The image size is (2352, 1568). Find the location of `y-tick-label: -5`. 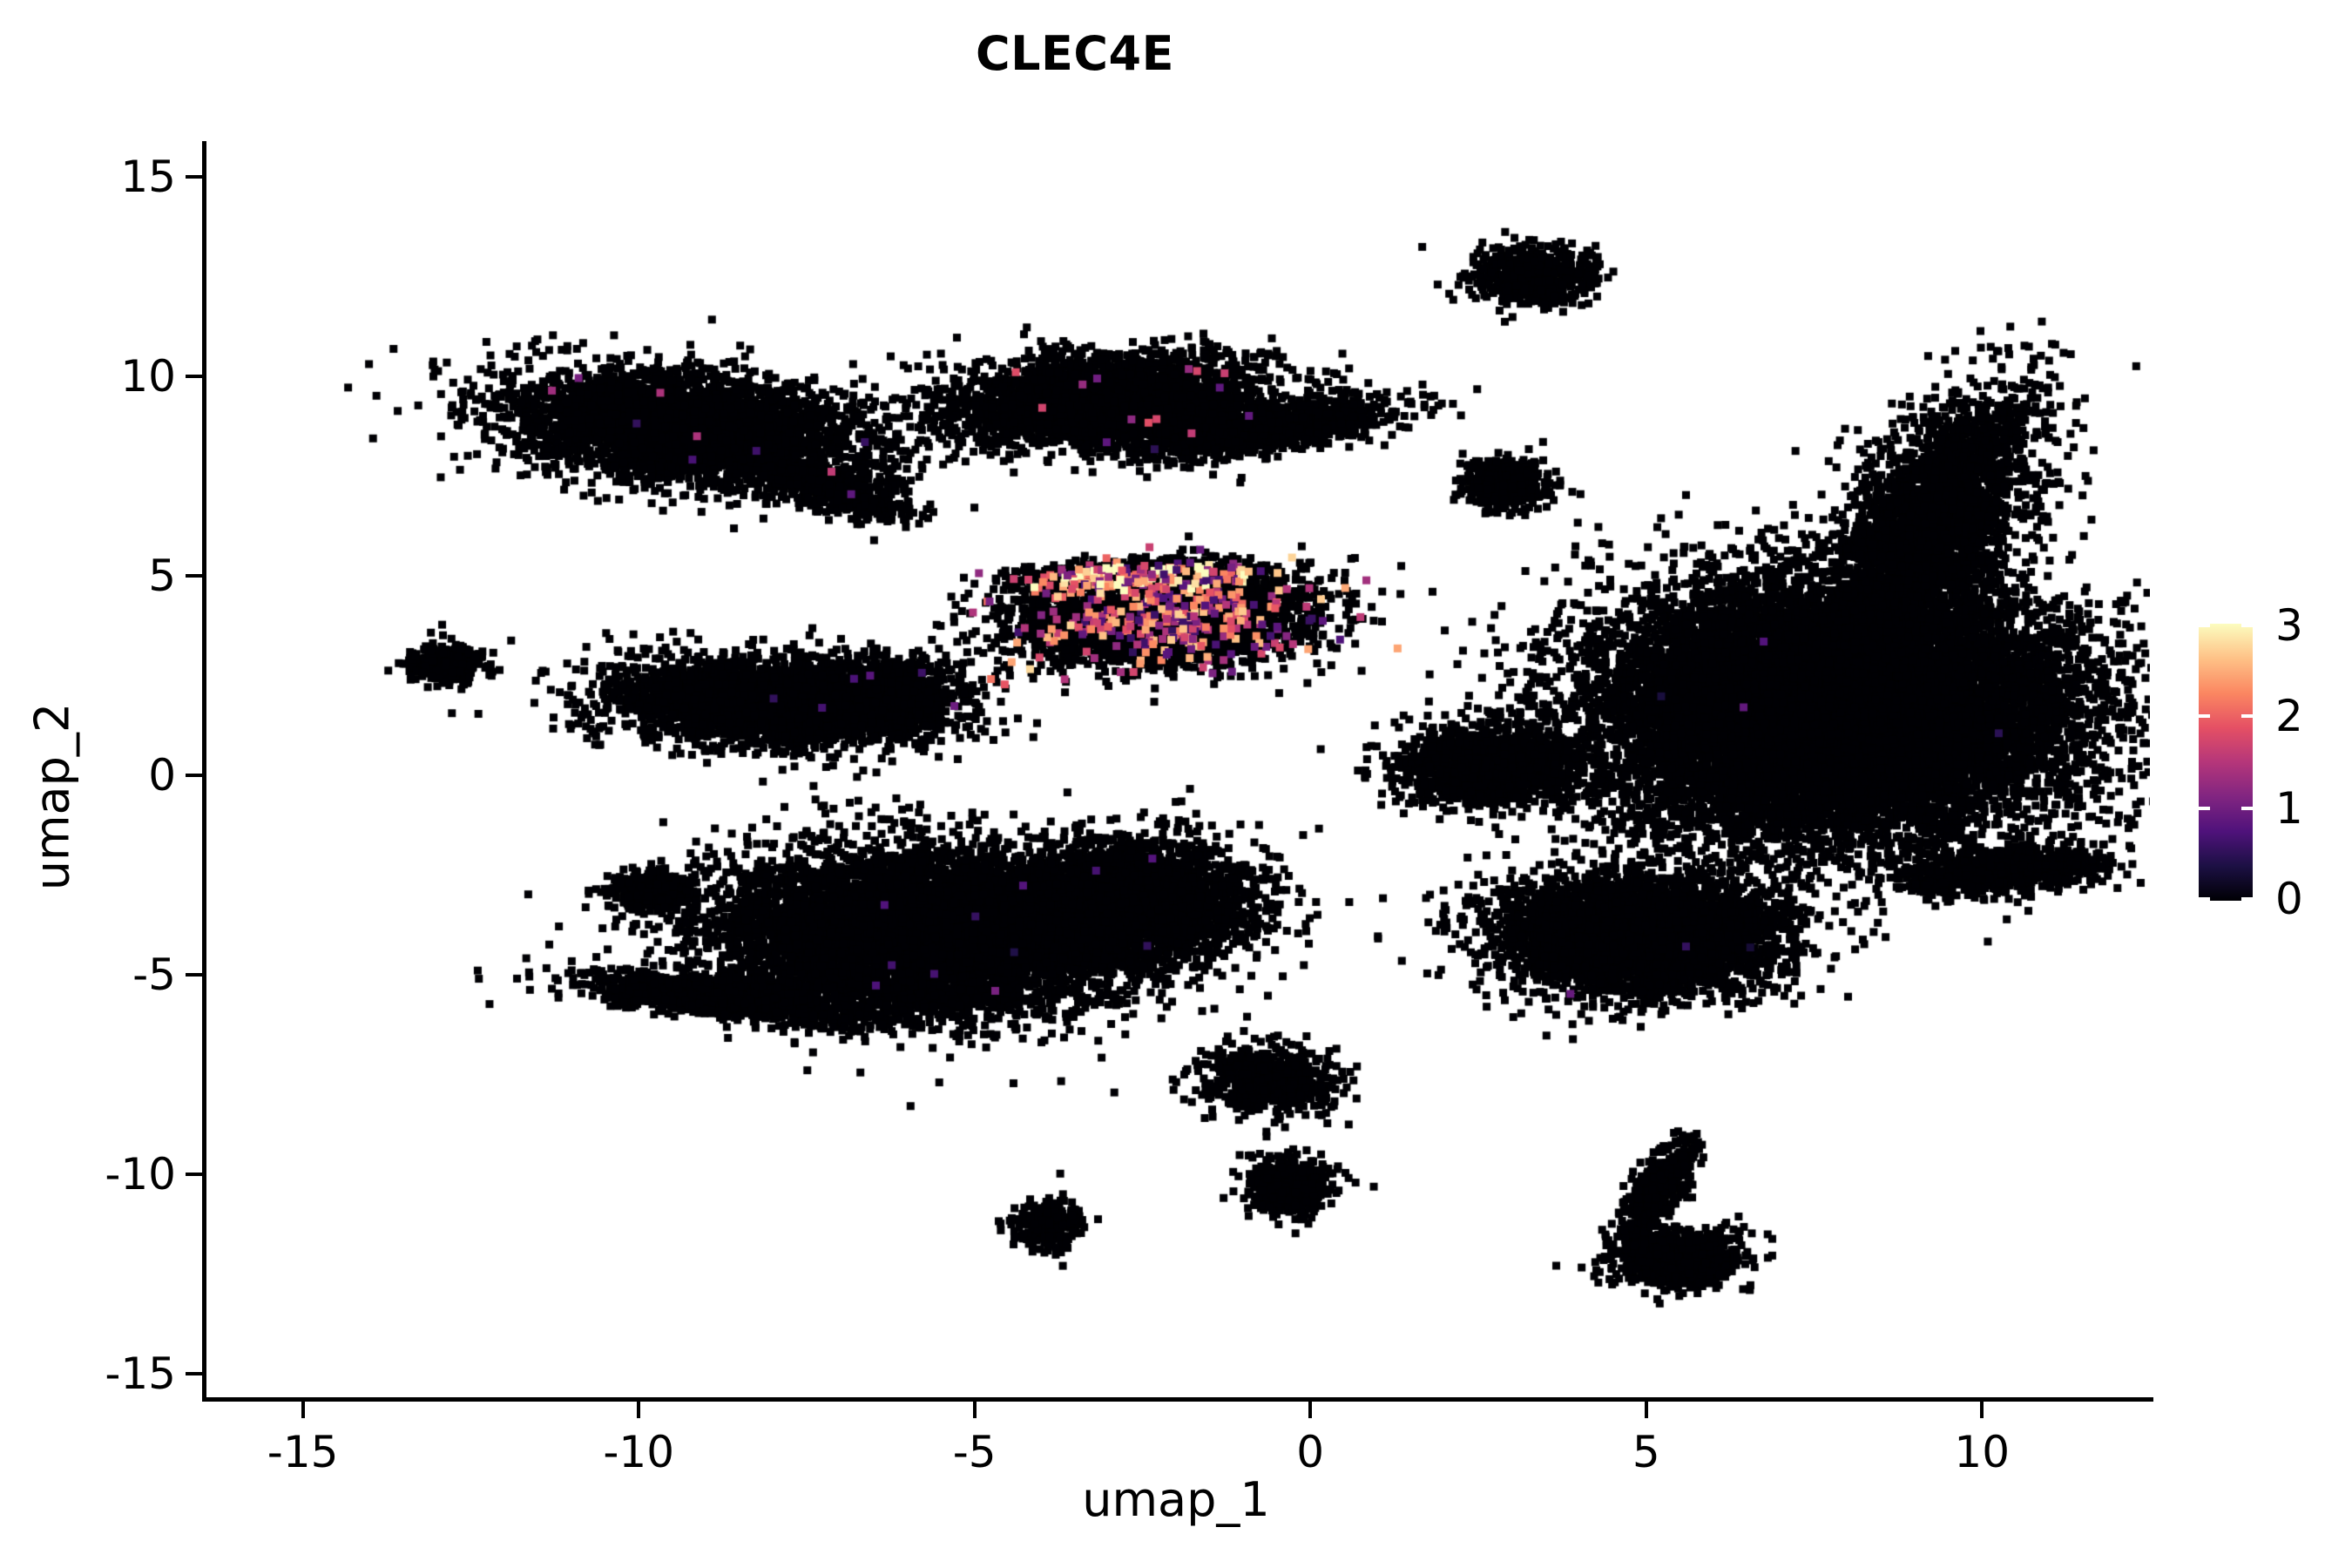

y-tick-label: -5 is located at coordinates (154, 975).